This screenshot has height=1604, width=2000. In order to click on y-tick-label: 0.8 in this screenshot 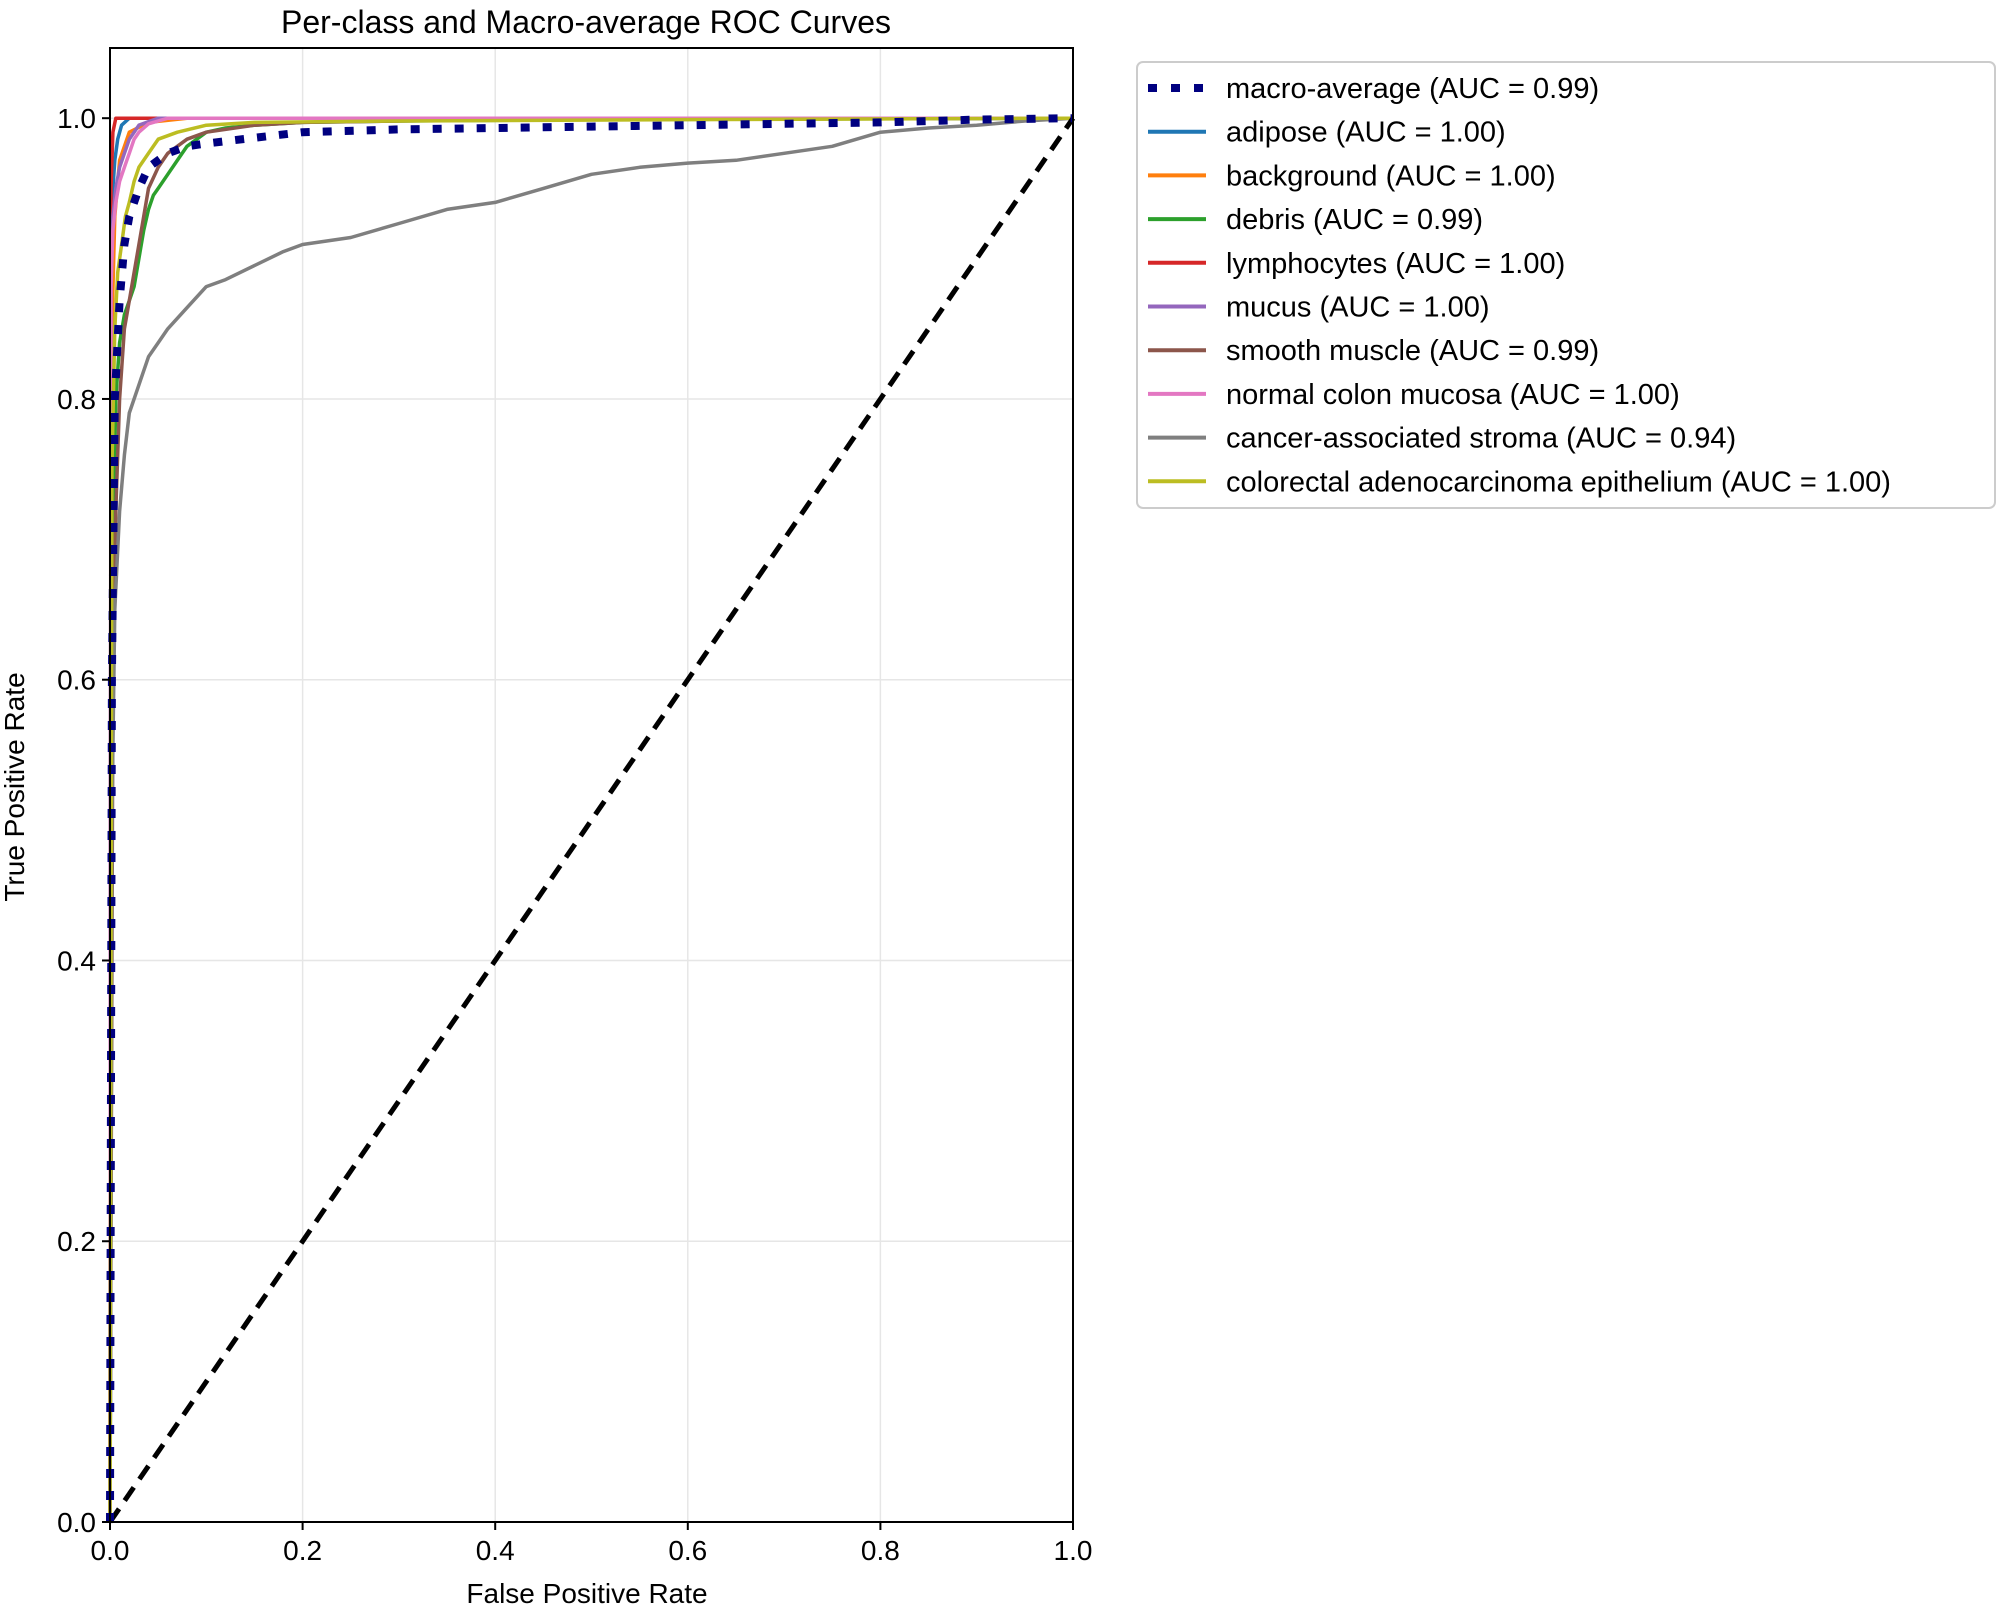, I will do `click(76, 399)`.